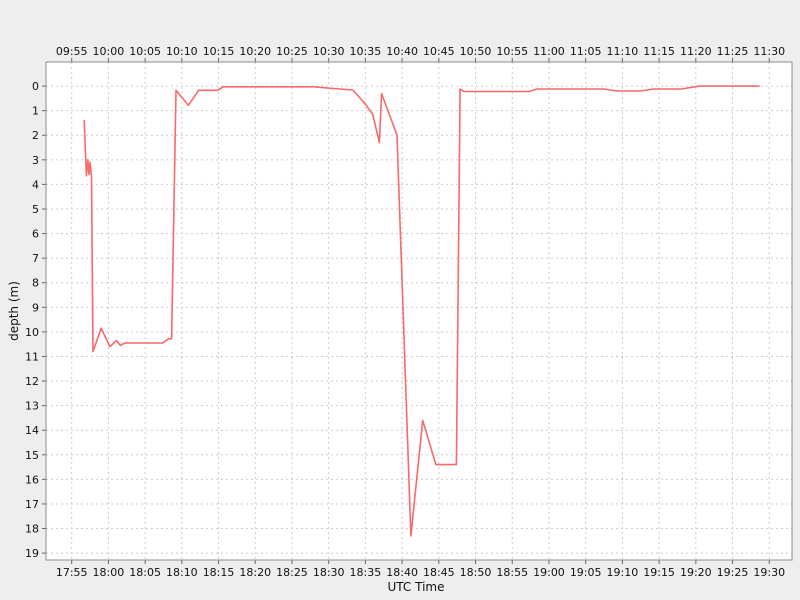 The height and width of the screenshot is (600, 800). What do you see at coordinates (586, 51) in the screenshot?
I see `top-tick-label: 11:05` at bounding box center [586, 51].